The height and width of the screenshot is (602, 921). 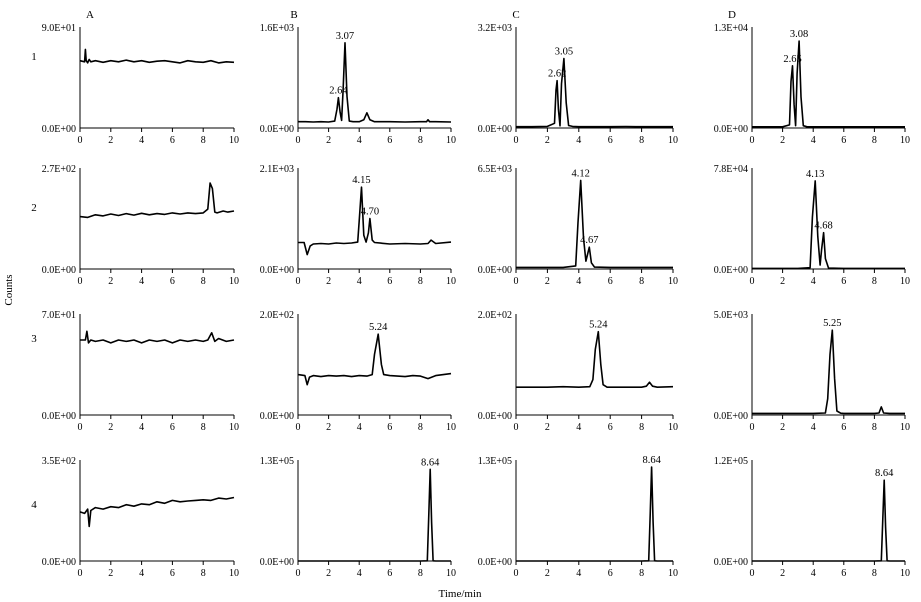 What do you see at coordinates (495, 315) in the screenshot?
I see `y-max-label: 2.0E+02` at bounding box center [495, 315].